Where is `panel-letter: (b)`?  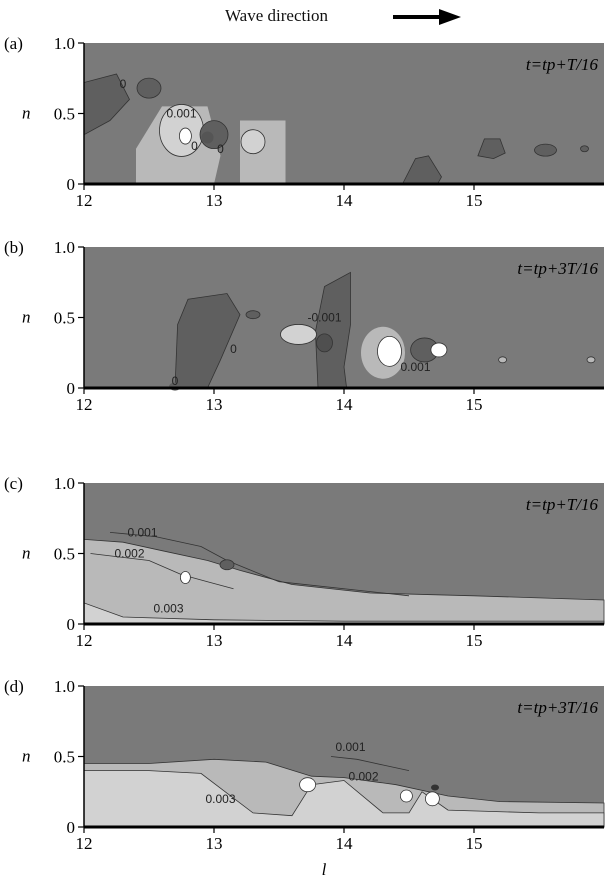 panel-letter: (b) is located at coordinates (14, 247).